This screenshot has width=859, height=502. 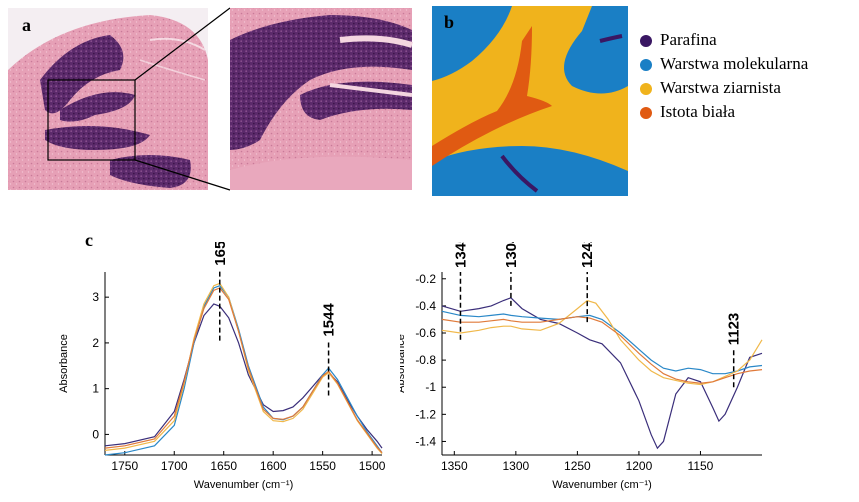 I want to click on zoom-connector-top, so click(x=182, y=44).